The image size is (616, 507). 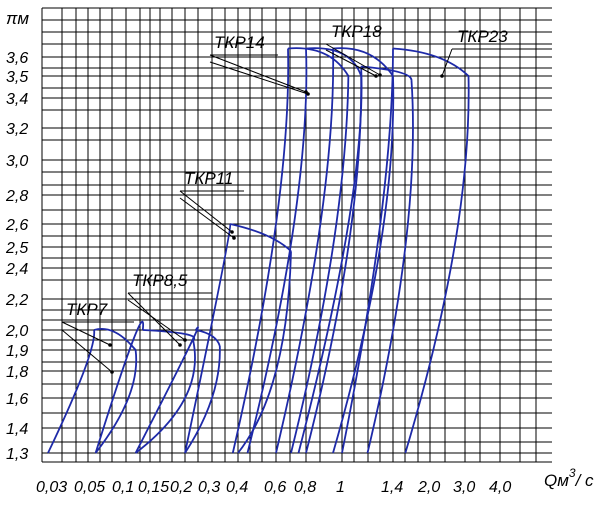 I want to click on series-label: ТКР14, so click(x=239, y=42).